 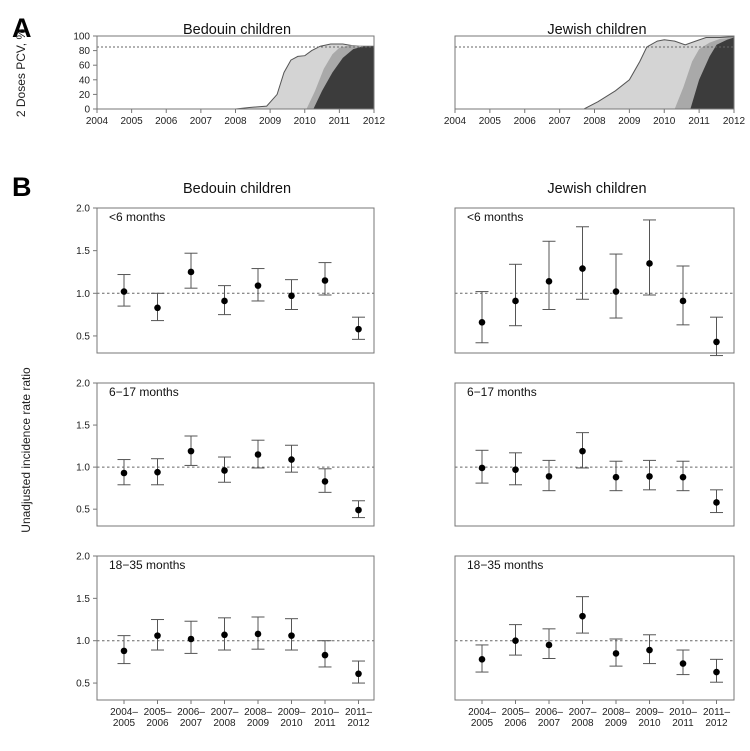 What do you see at coordinates (596, 30) in the screenshot?
I see `panel-a-title-jewish: Jewish children` at bounding box center [596, 30].